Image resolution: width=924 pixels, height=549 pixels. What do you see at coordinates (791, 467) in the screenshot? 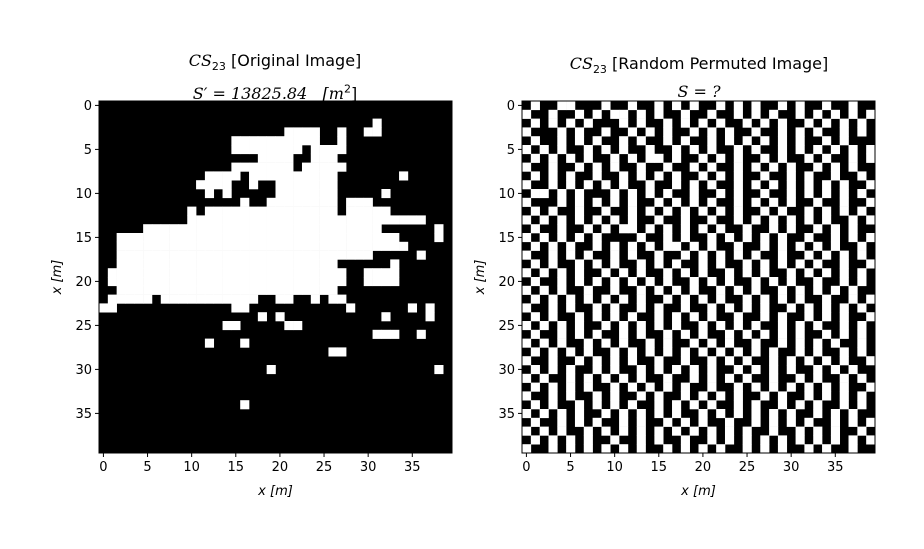
I see `right-xtick-label: 30` at bounding box center [791, 467].